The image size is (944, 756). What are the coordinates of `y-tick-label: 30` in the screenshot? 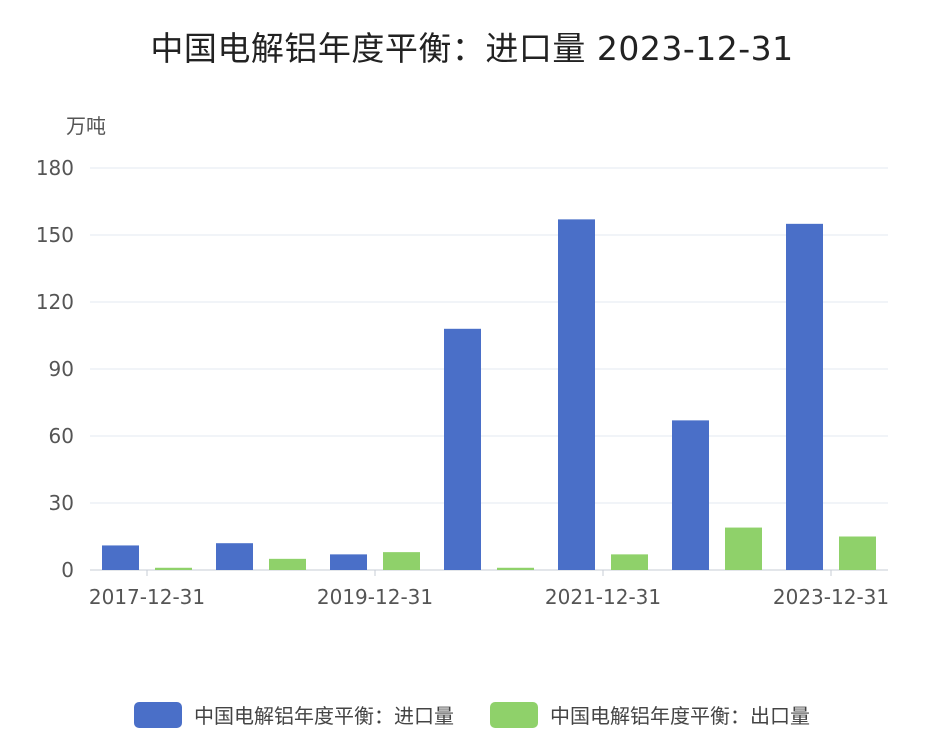 It's located at (61, 503).